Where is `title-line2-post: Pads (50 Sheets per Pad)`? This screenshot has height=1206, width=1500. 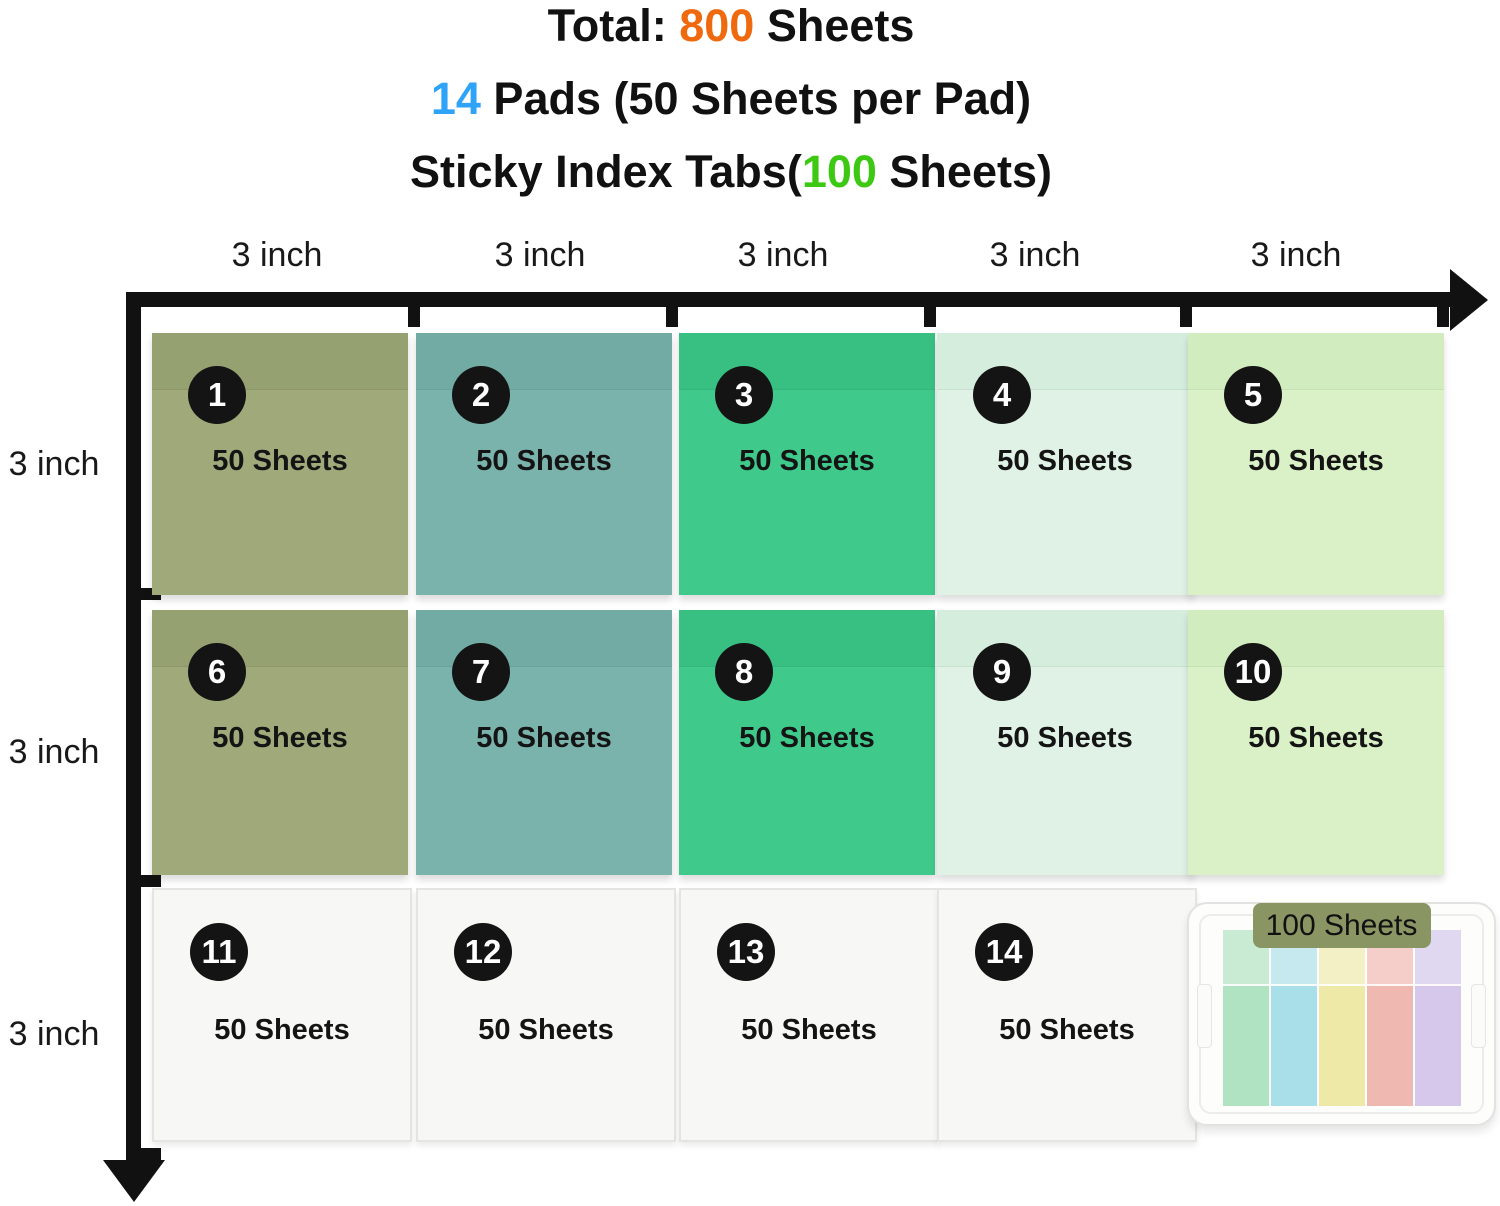
title-line2-post: Pads (50 Sheets per Pad) is located at coordinates (756, 98).